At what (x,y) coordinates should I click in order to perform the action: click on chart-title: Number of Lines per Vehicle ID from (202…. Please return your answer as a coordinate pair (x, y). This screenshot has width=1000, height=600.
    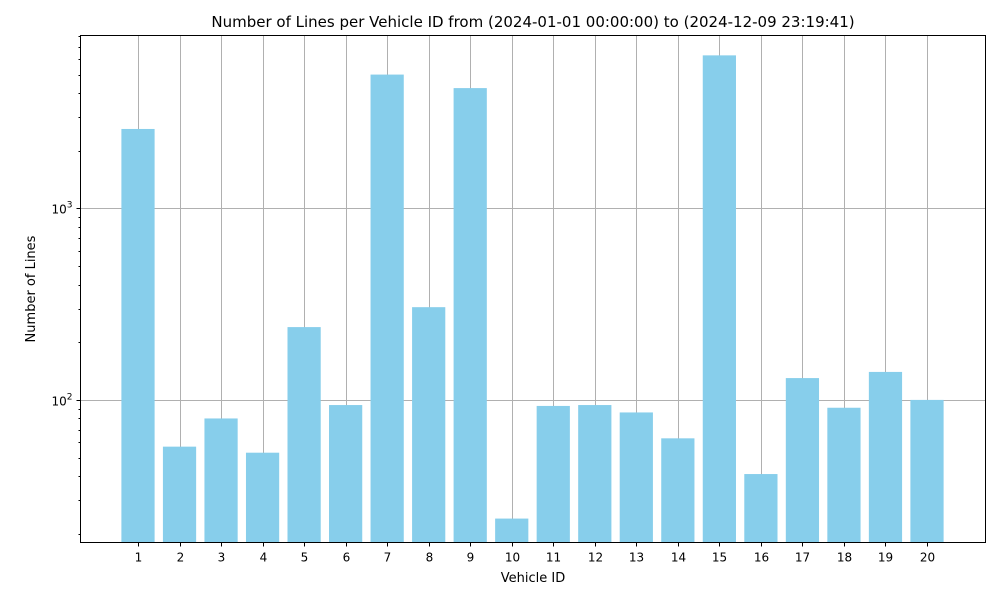
    Looking at the image, I should click on (532, 22).